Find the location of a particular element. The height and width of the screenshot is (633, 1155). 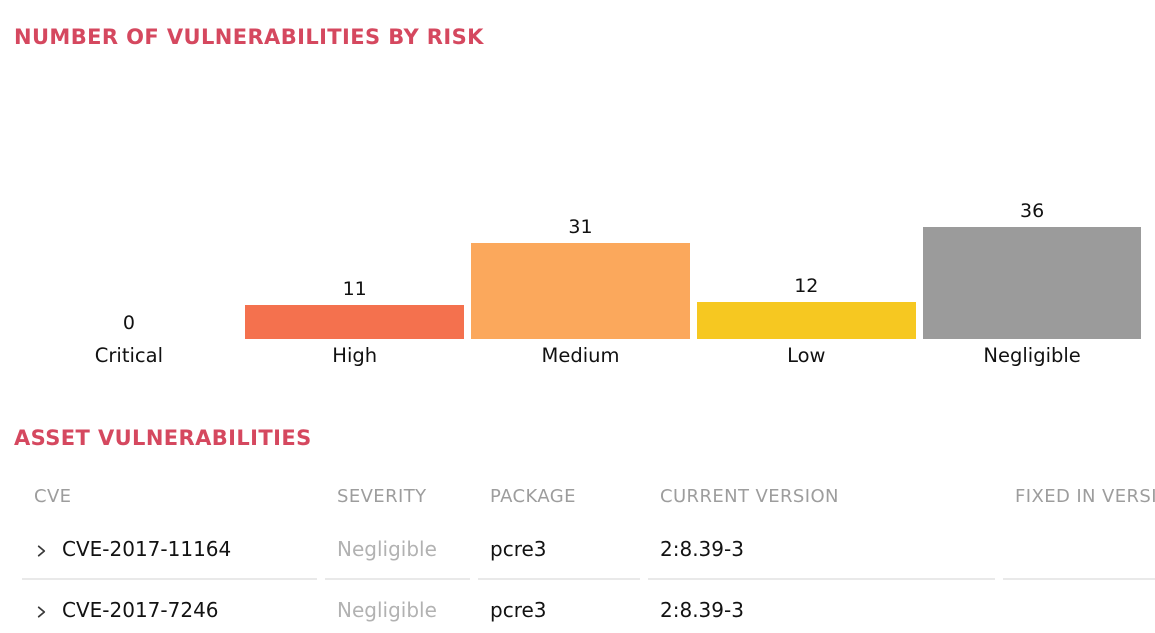

column-header-package: PACKAGE is located at coordinates (533, 496).